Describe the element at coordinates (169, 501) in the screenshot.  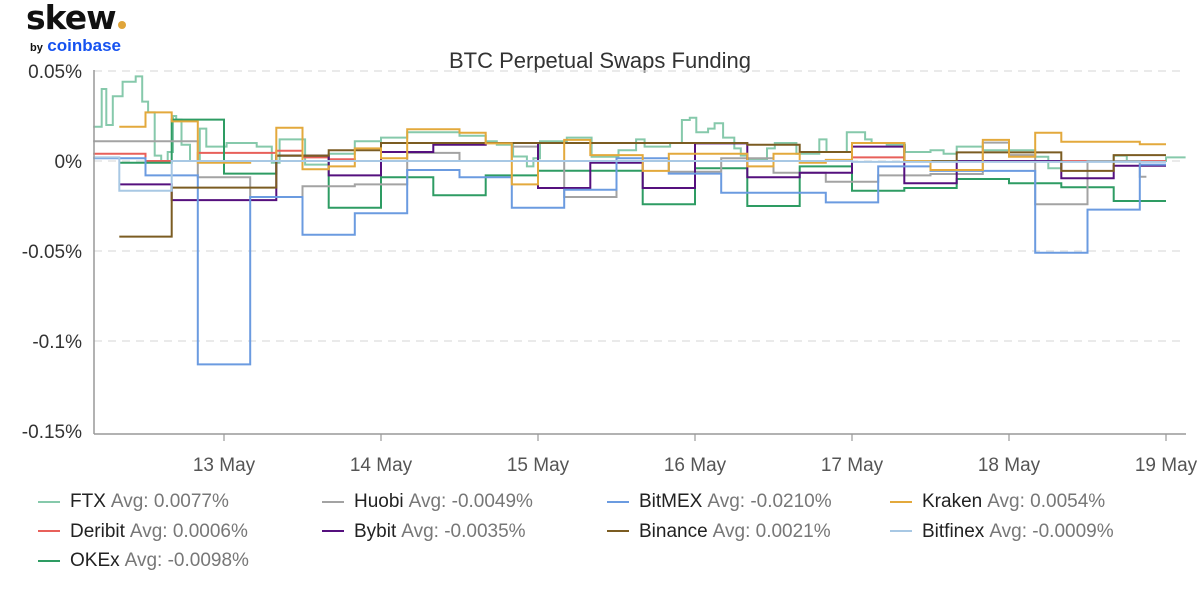
I see `legend-average: Avg: 0.0077%` at that location.